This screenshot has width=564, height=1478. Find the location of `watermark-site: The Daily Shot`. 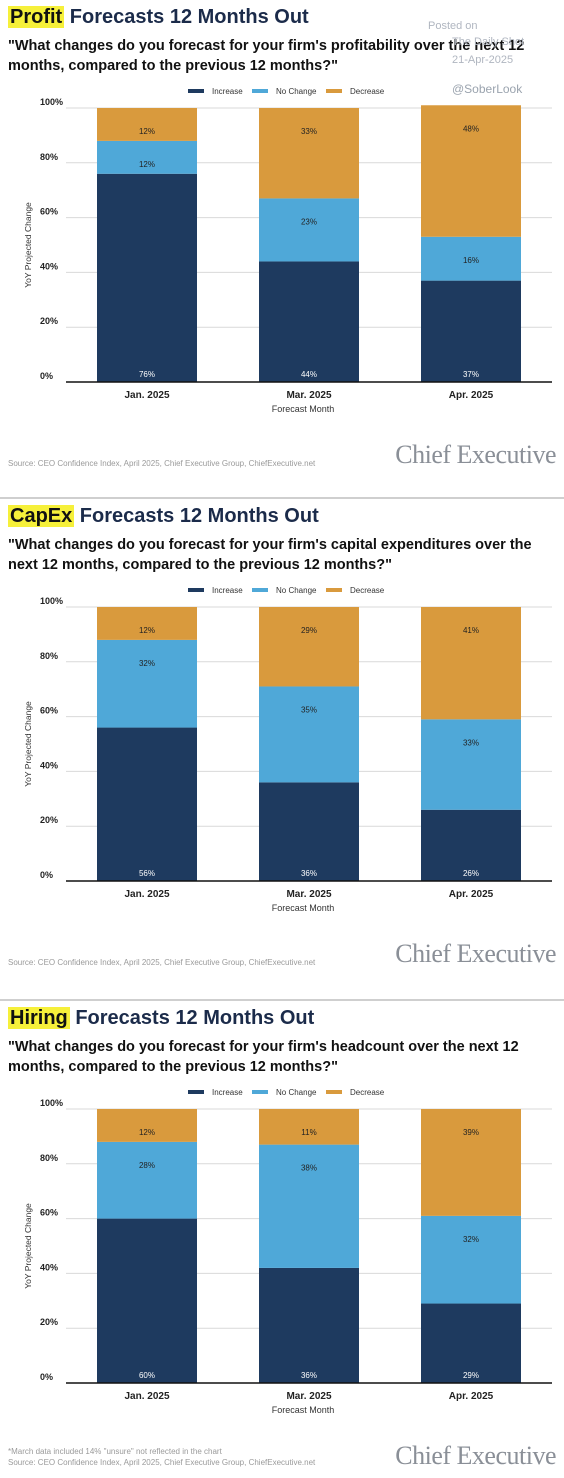

watermark-site: The Daily Shot is located at coordinates (488, 42).